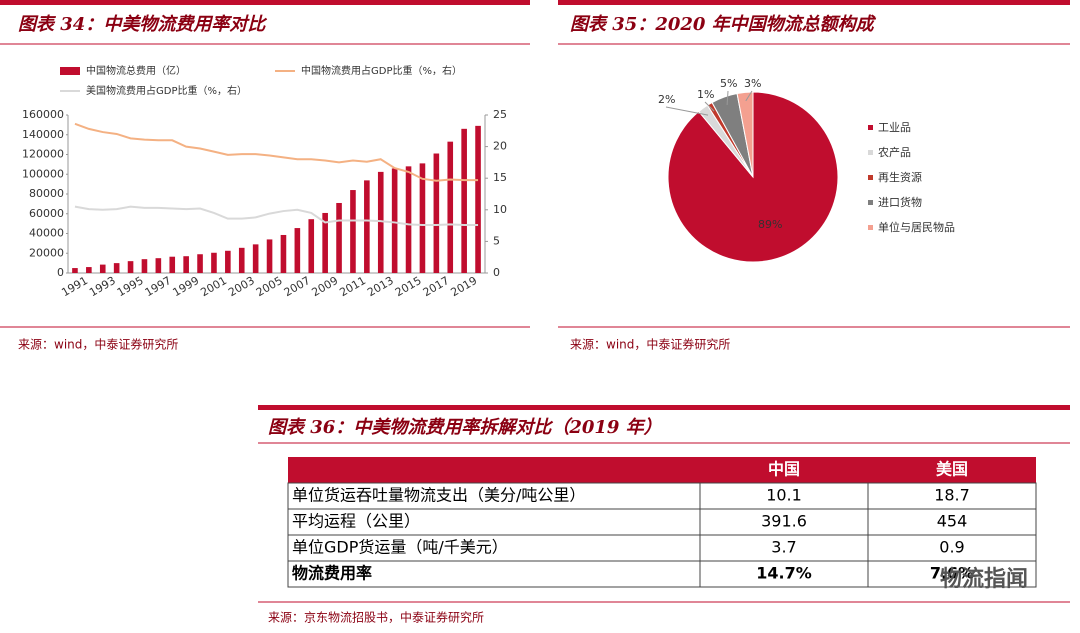 Image resolution: width=1080 pixels, height=633 pixels. Describe the element at coordinates (297, 286) in the screenshot. I see `x-tick-label: 2007` at that location.